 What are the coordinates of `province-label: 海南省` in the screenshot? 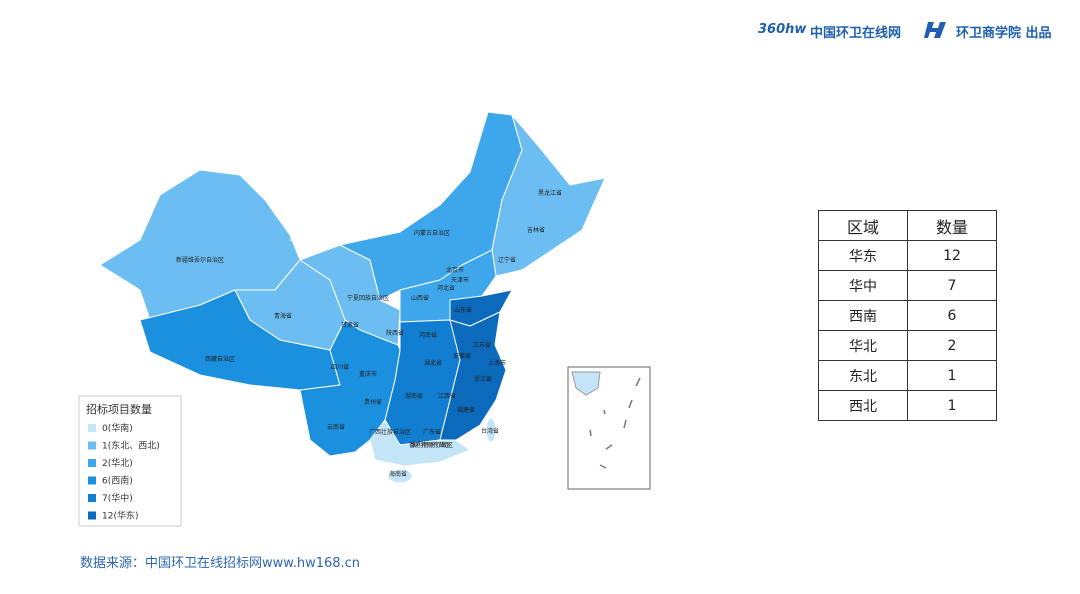 It's located at (398, 474).